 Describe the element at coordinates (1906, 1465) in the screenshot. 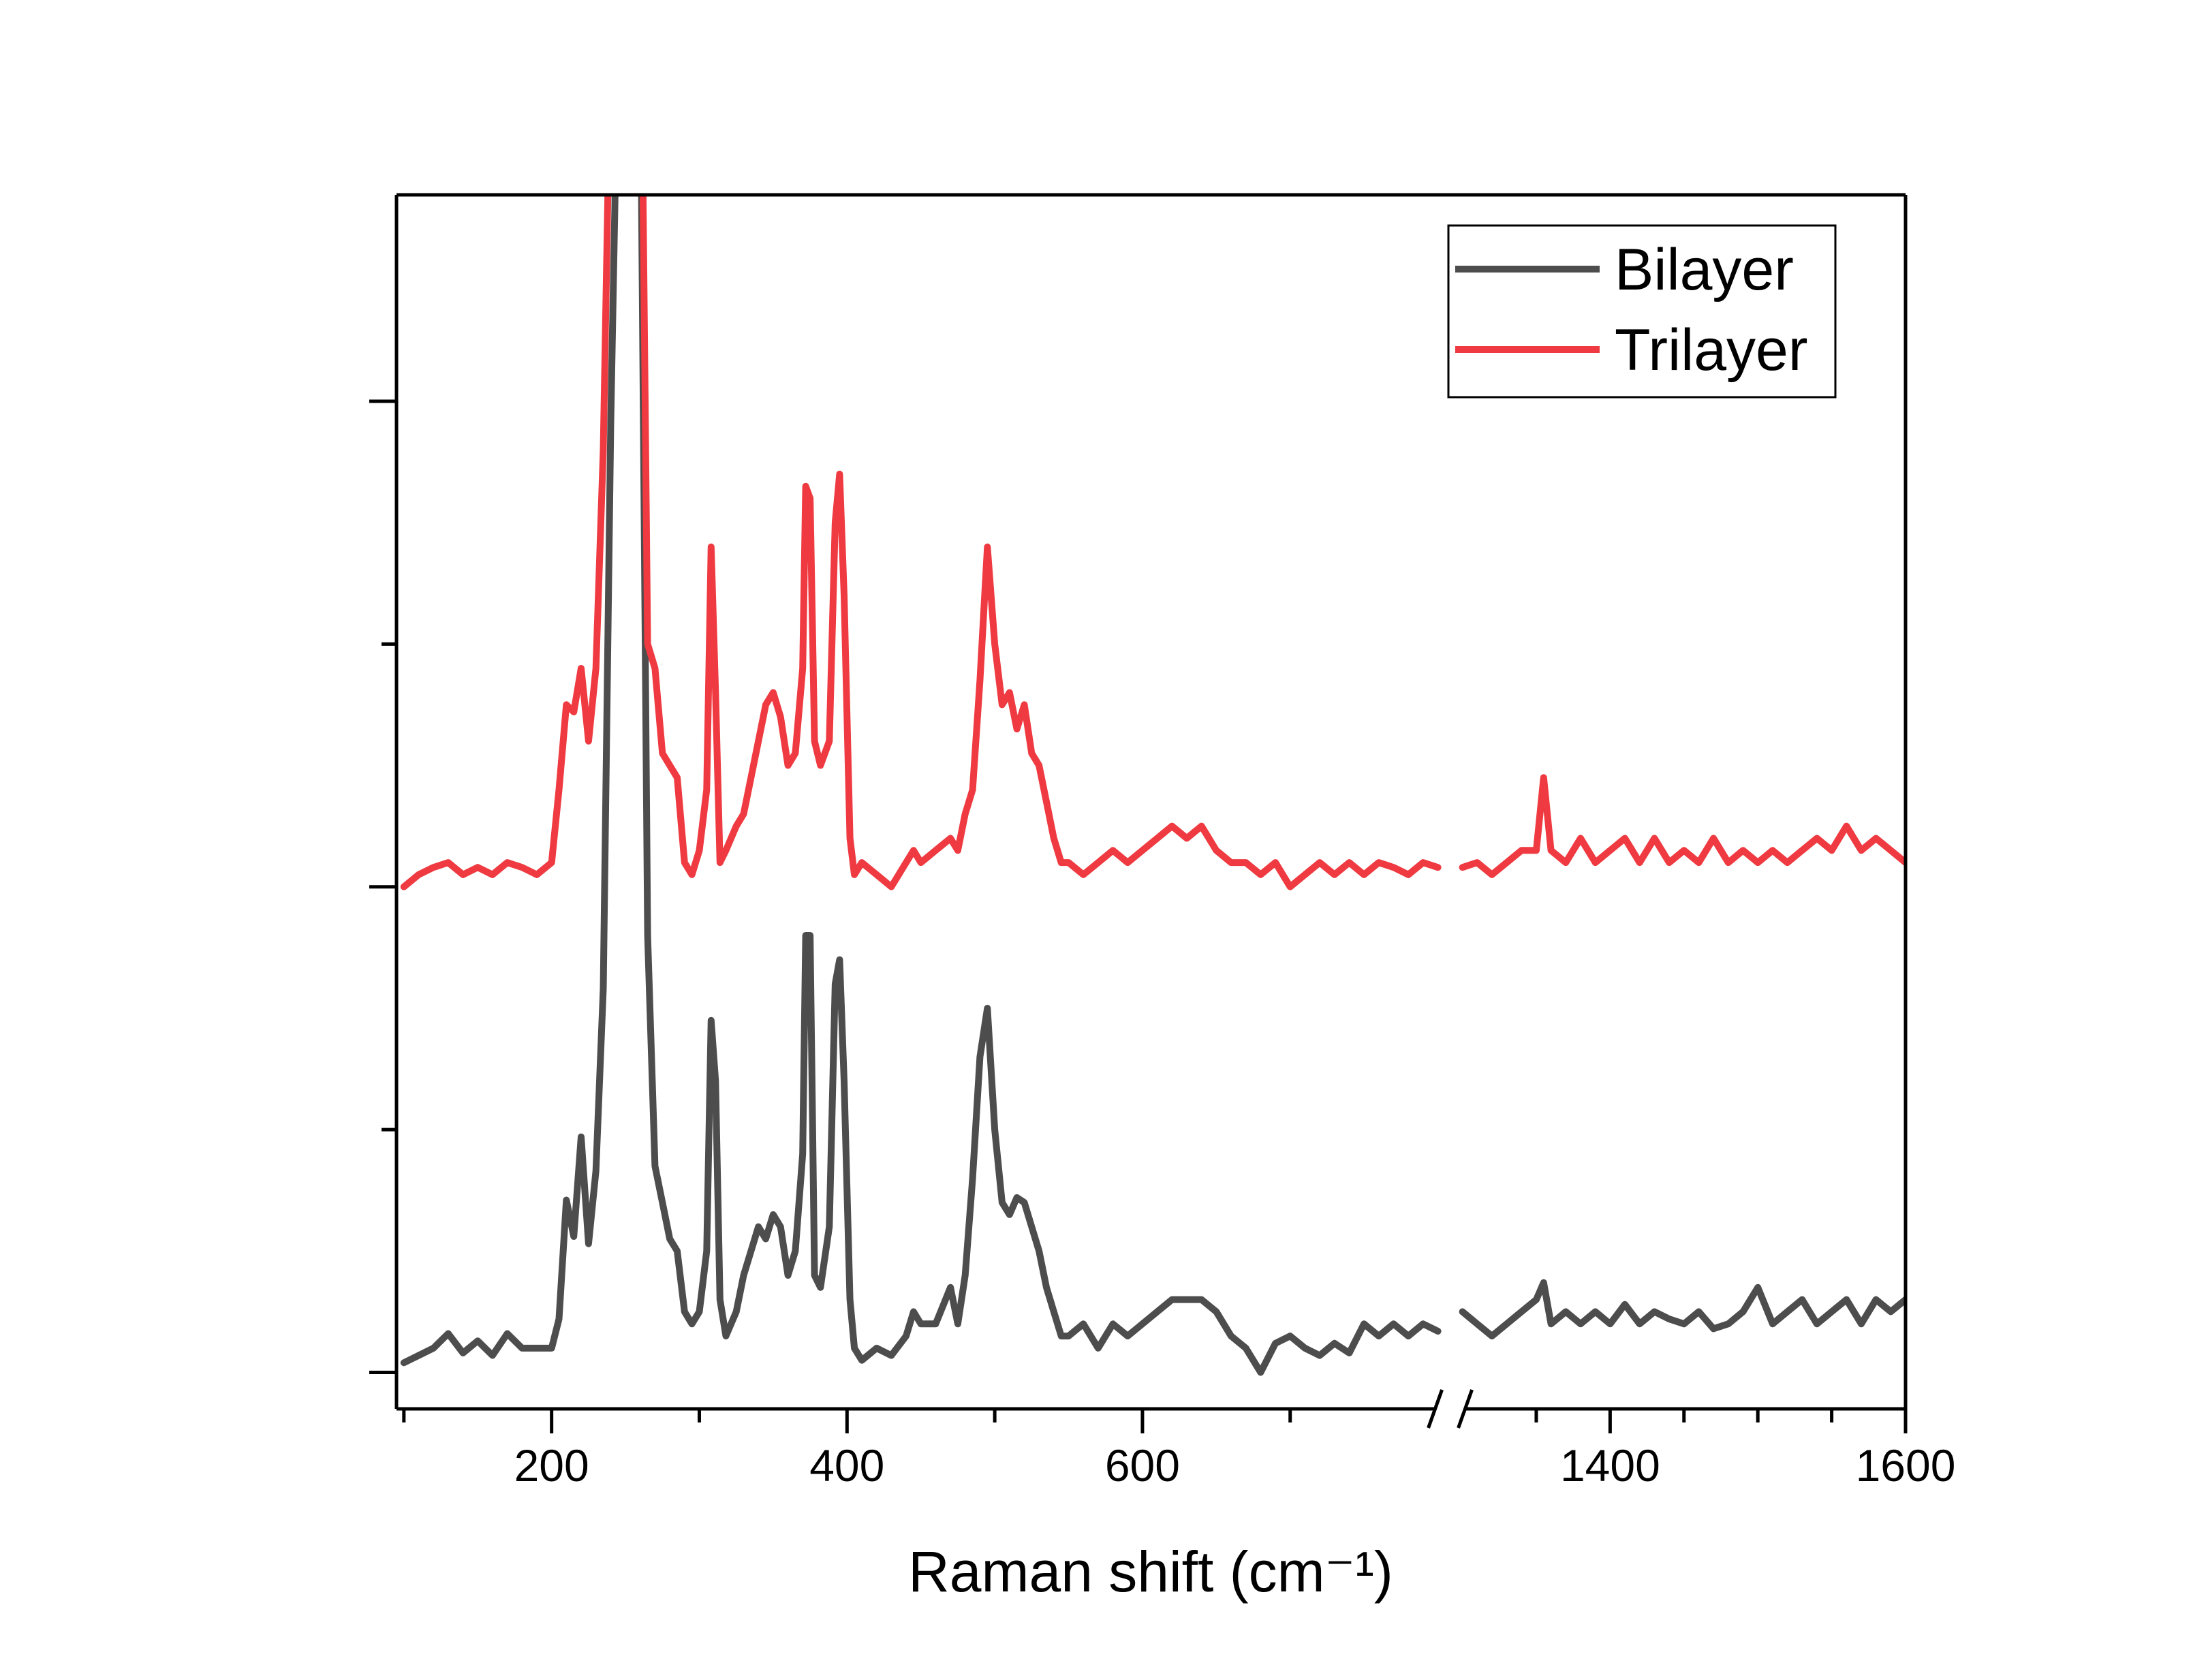

I see `x-tick-label: 1600` at that location.